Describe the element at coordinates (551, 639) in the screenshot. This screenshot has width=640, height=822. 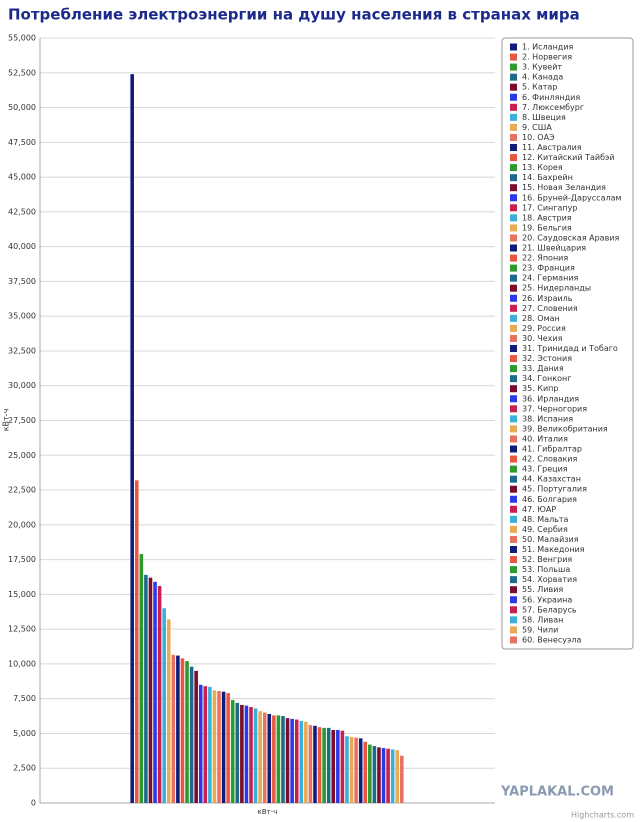
I see `legend-label: 60. Венесуэла` at that location.